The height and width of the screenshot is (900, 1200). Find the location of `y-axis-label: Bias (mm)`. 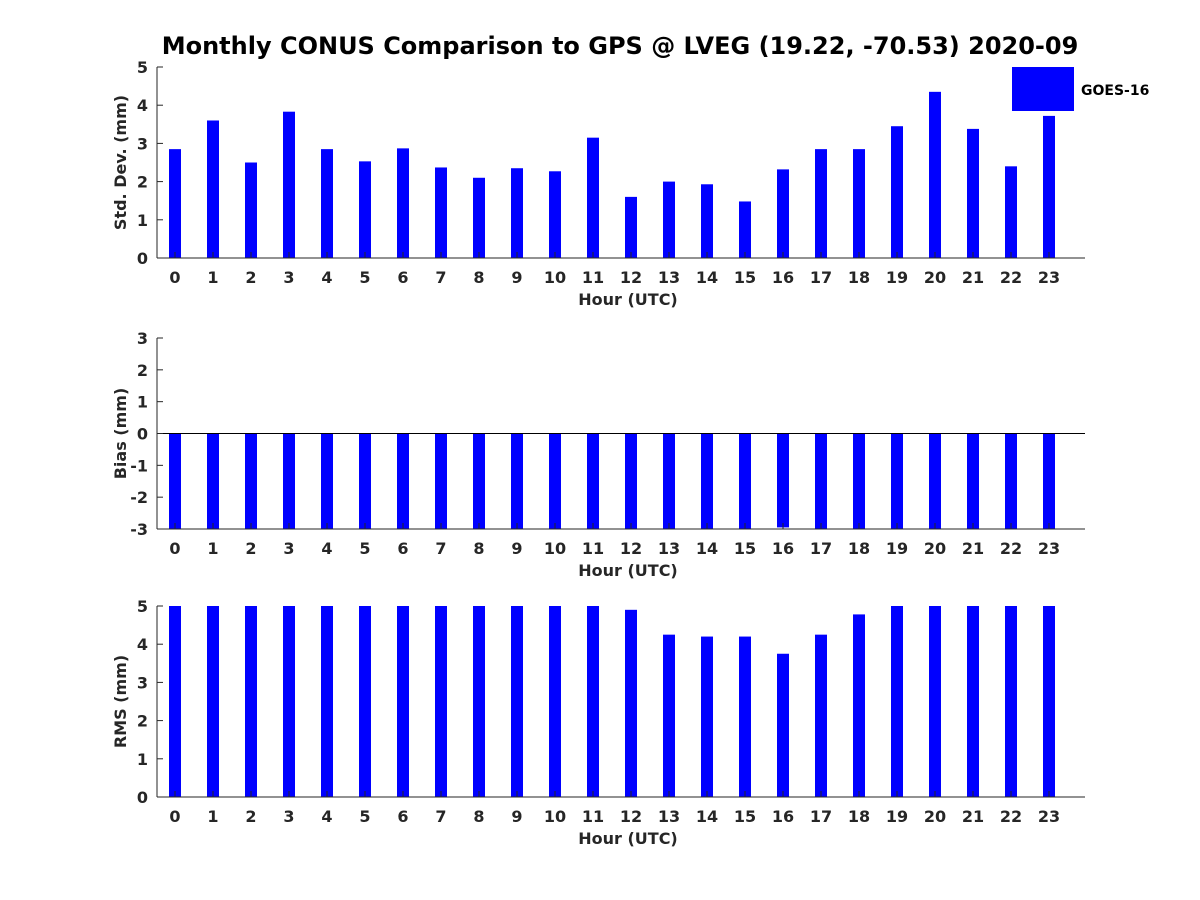

y-axis-label: Bias (mm) is located at coordinates (120, 434).